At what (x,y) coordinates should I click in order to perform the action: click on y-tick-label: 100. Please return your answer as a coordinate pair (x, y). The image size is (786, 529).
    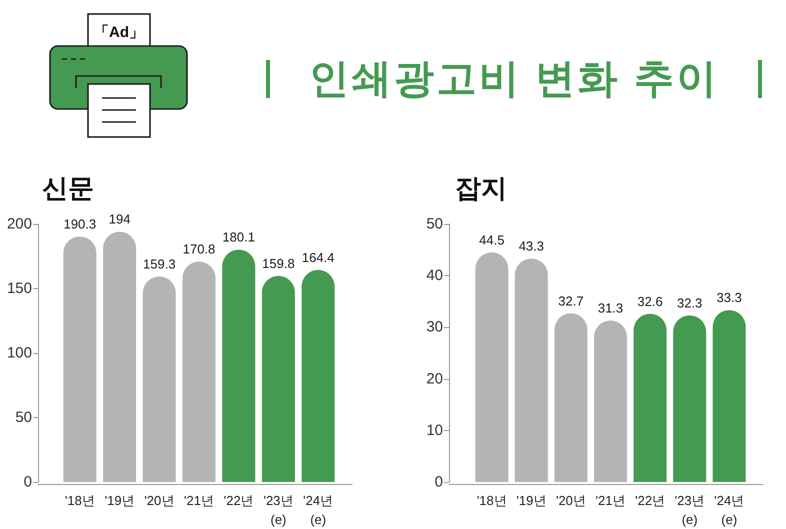
    Looking at the image, I should click on (19, 353).